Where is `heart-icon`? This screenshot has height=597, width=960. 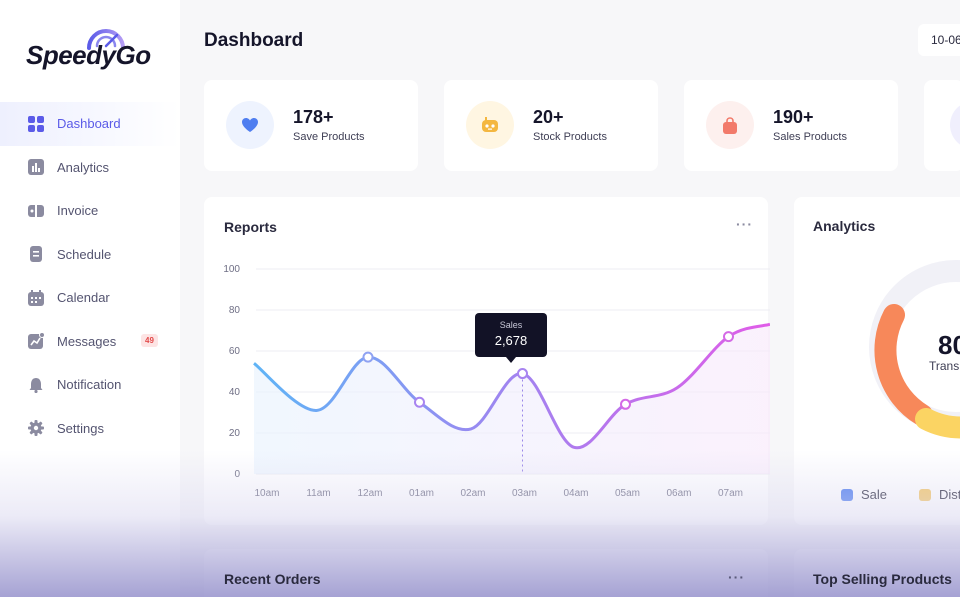
heart-icon is located at coordinates (250, 125).